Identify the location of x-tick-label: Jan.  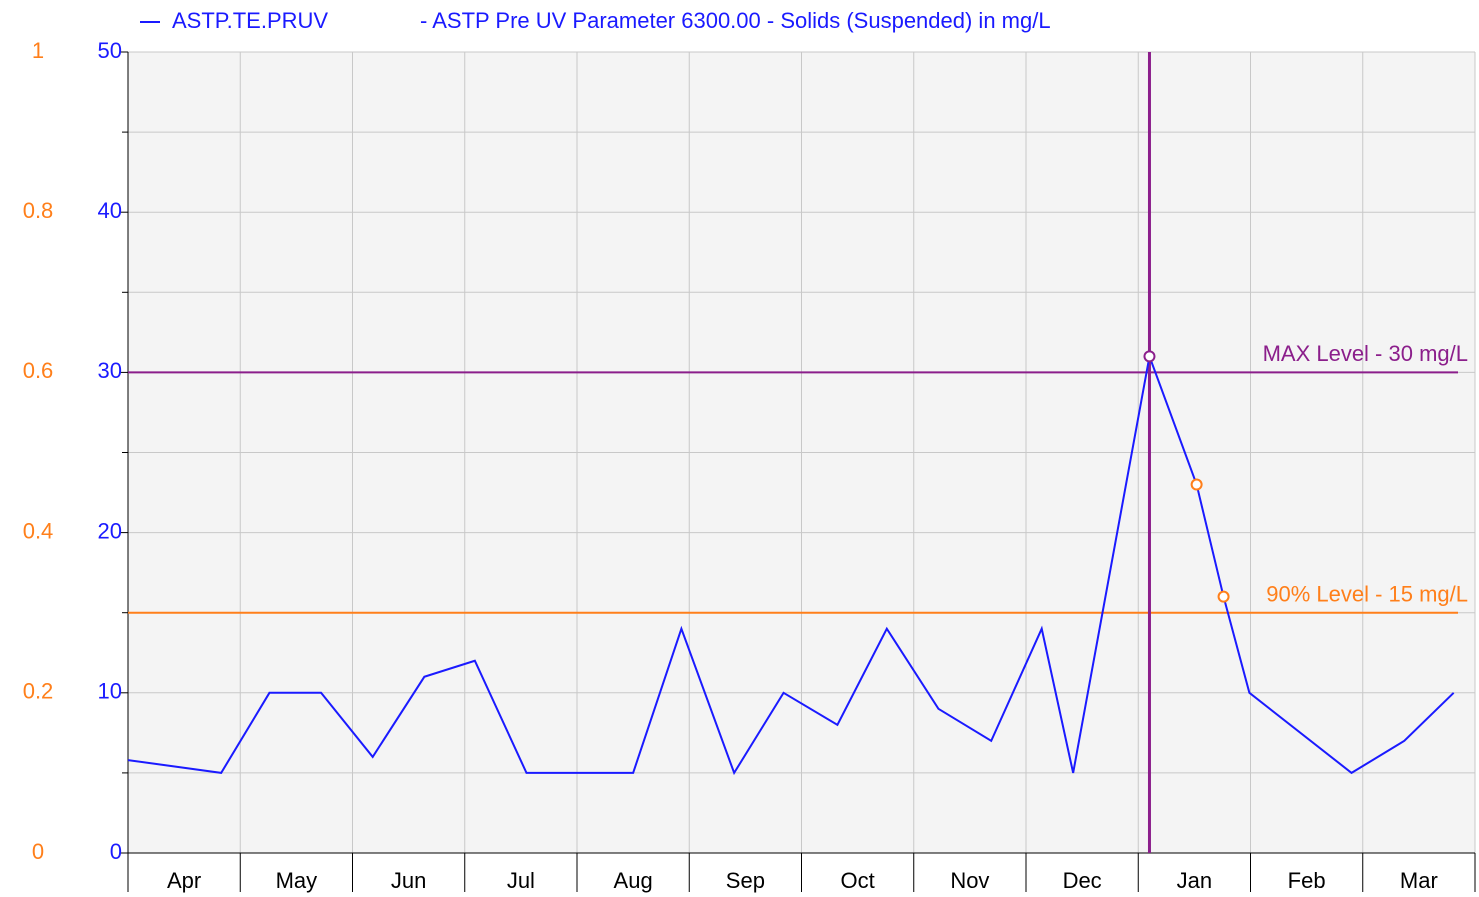
(1194, 880).